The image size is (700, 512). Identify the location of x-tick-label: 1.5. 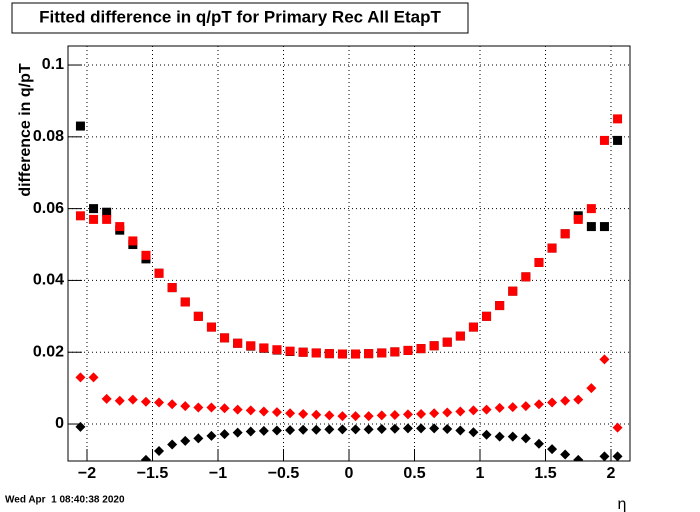
(545, 473).